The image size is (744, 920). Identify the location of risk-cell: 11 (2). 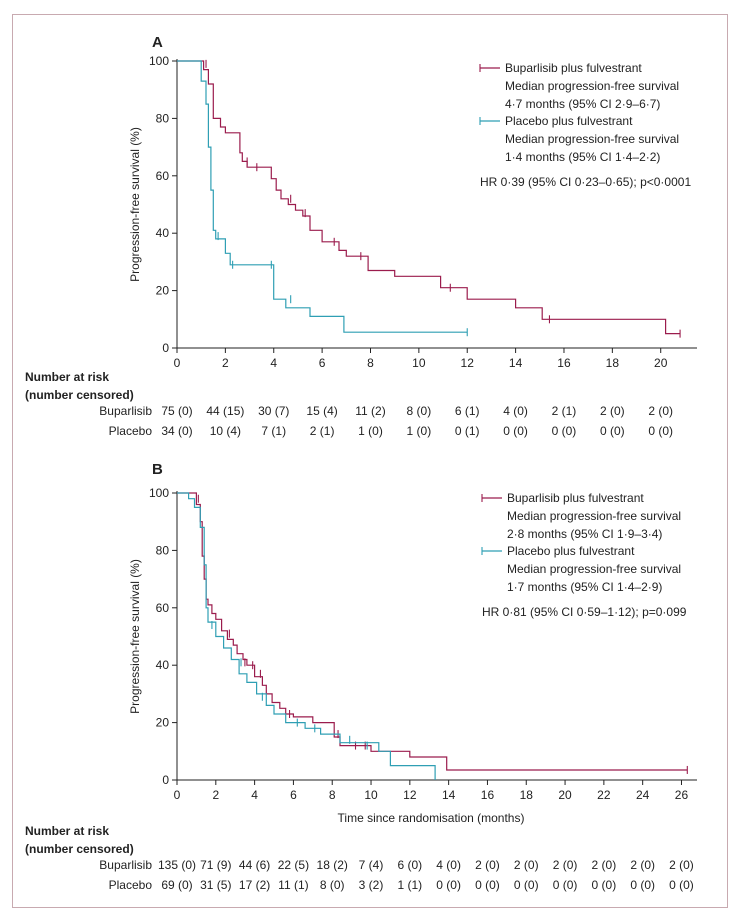
(370, 411).